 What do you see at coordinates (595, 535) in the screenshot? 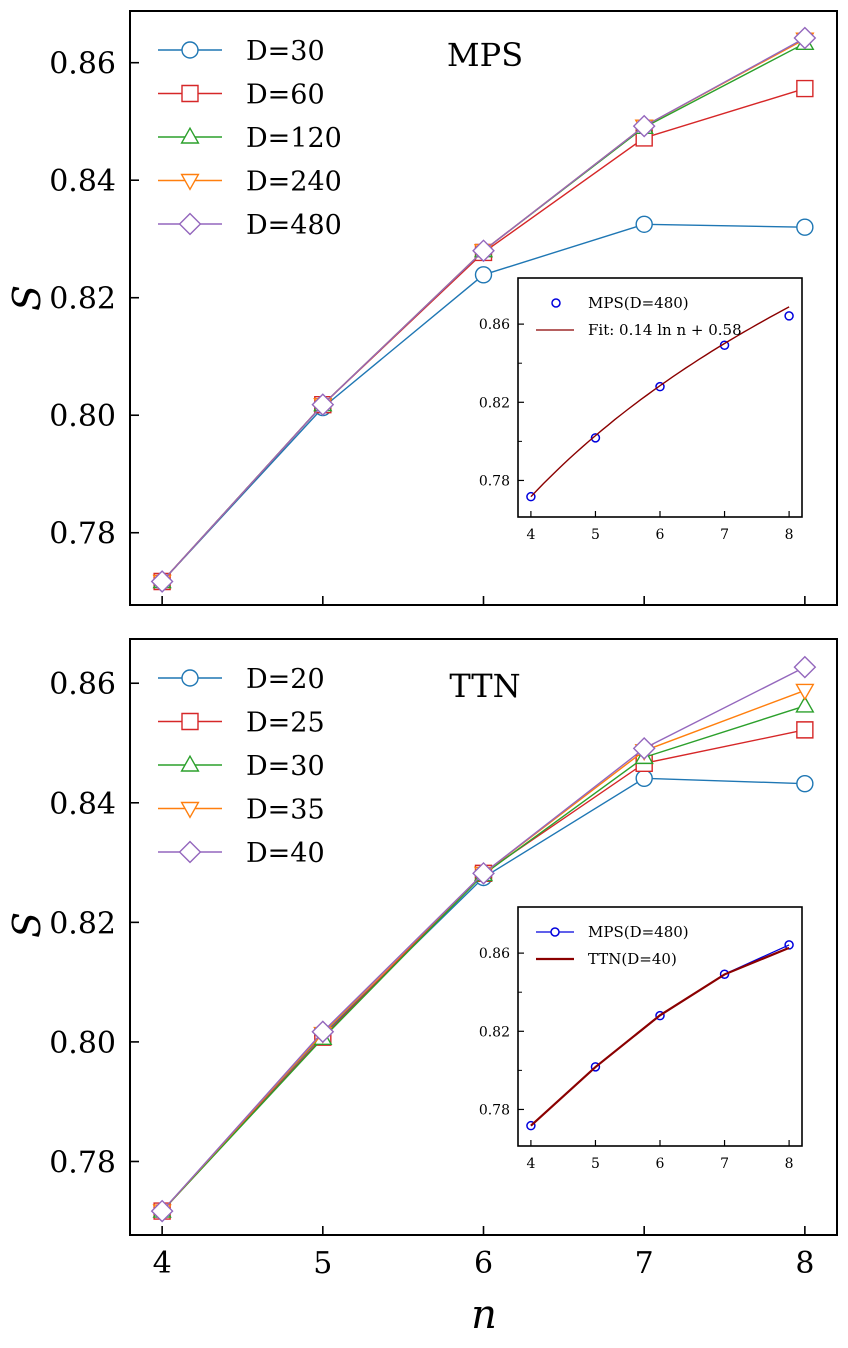
I see `mps-inset-x-tick-label: 5` at bounding box center [595, 535].